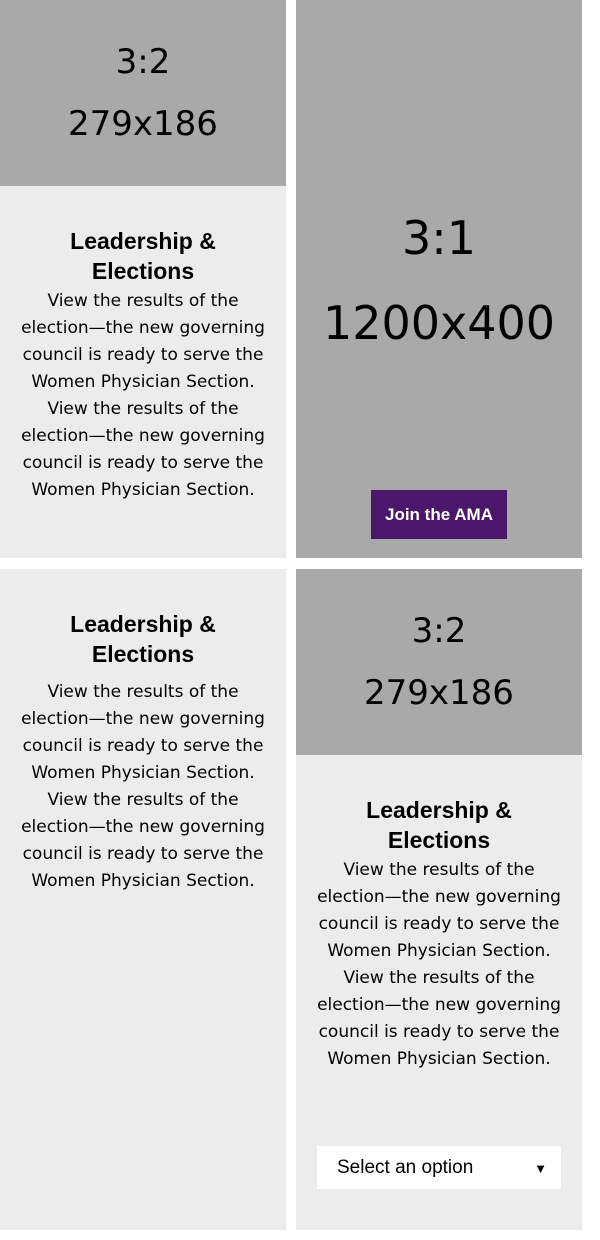 This screenshot has width=600, height=1240. Describe the element at coordinates (405, 1167) in the screenshot. I see `select-value: Select an option` at that location.